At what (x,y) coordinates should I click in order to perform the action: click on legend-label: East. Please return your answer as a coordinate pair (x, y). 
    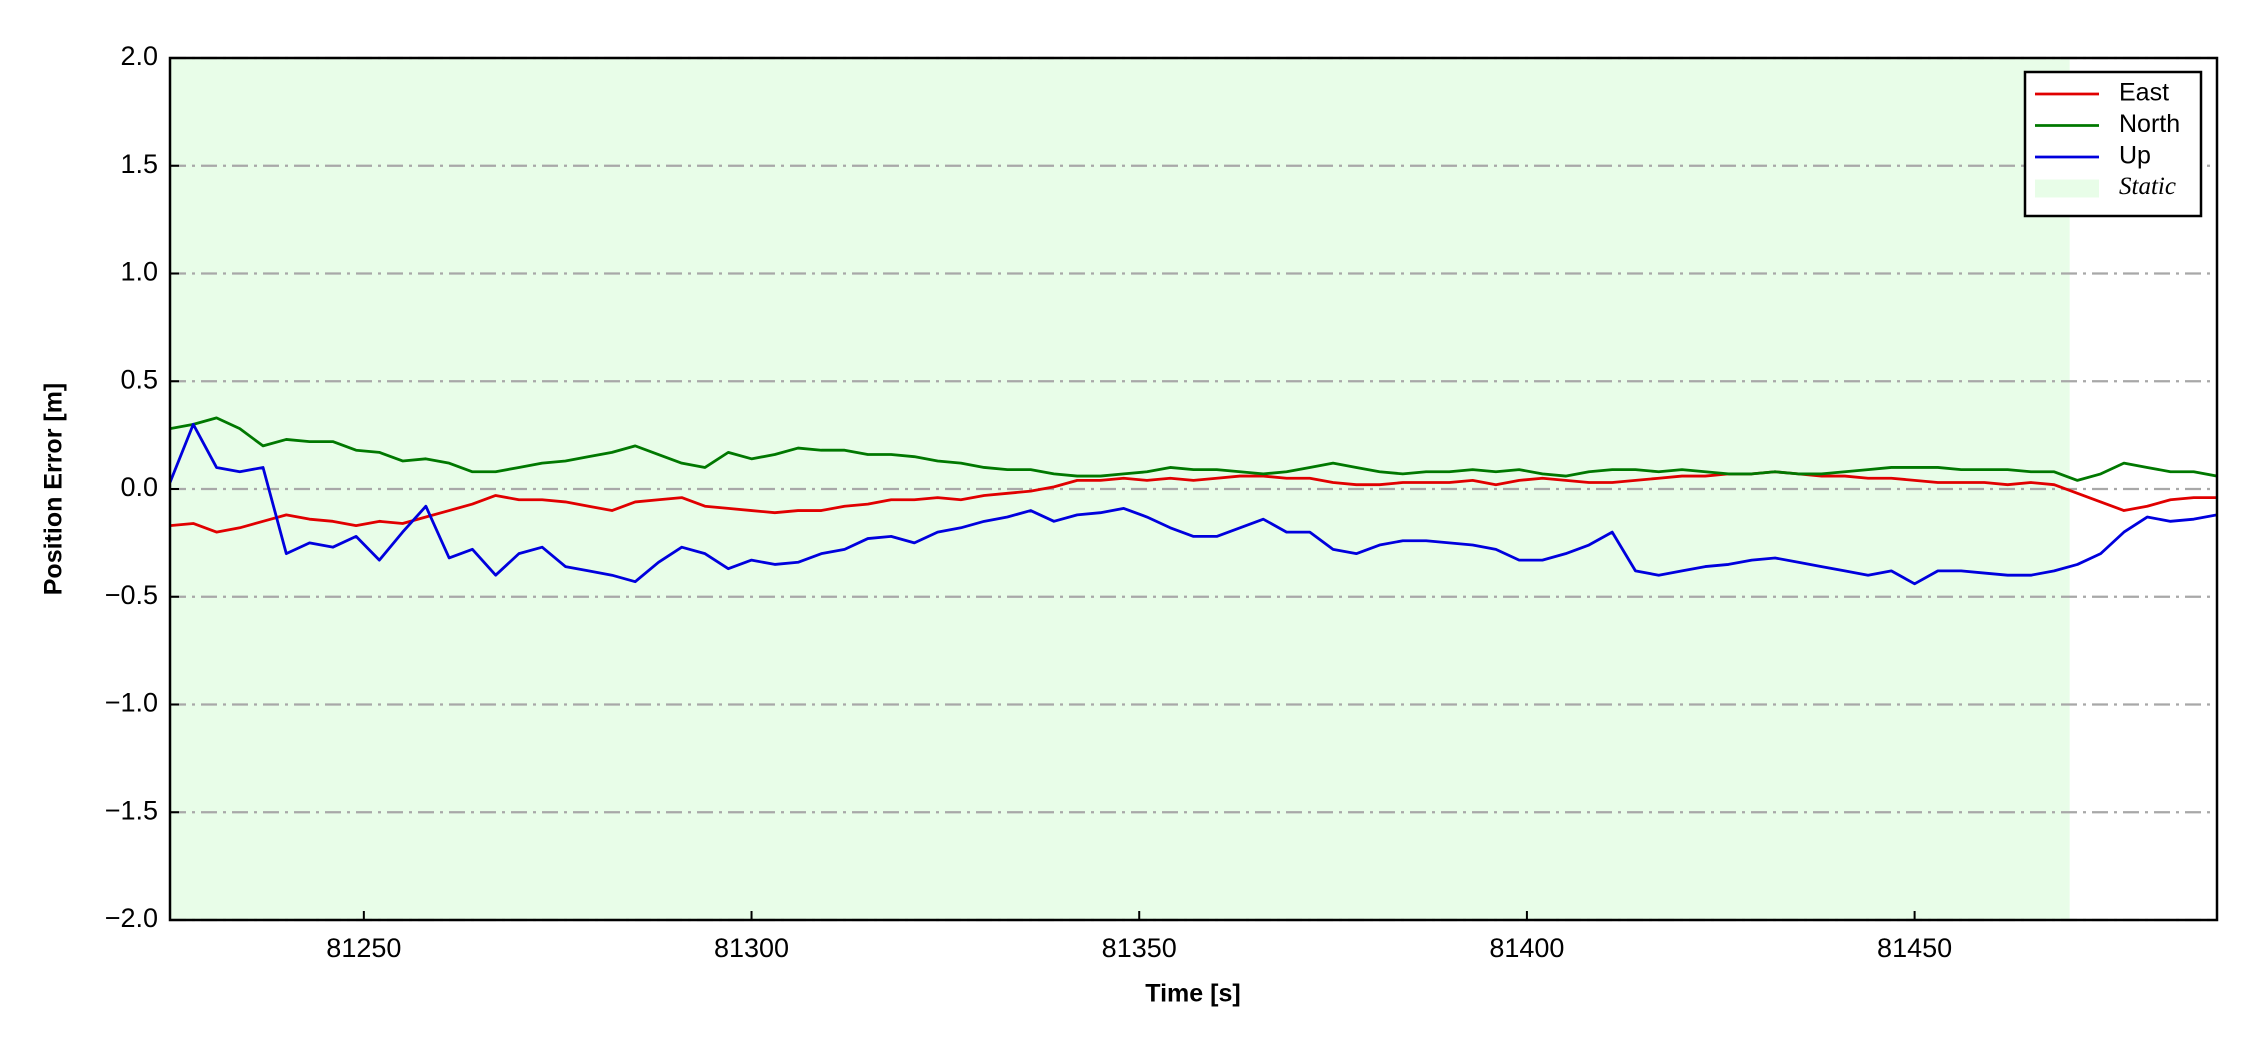
    Looking at the image, I should click on (2144, 93).